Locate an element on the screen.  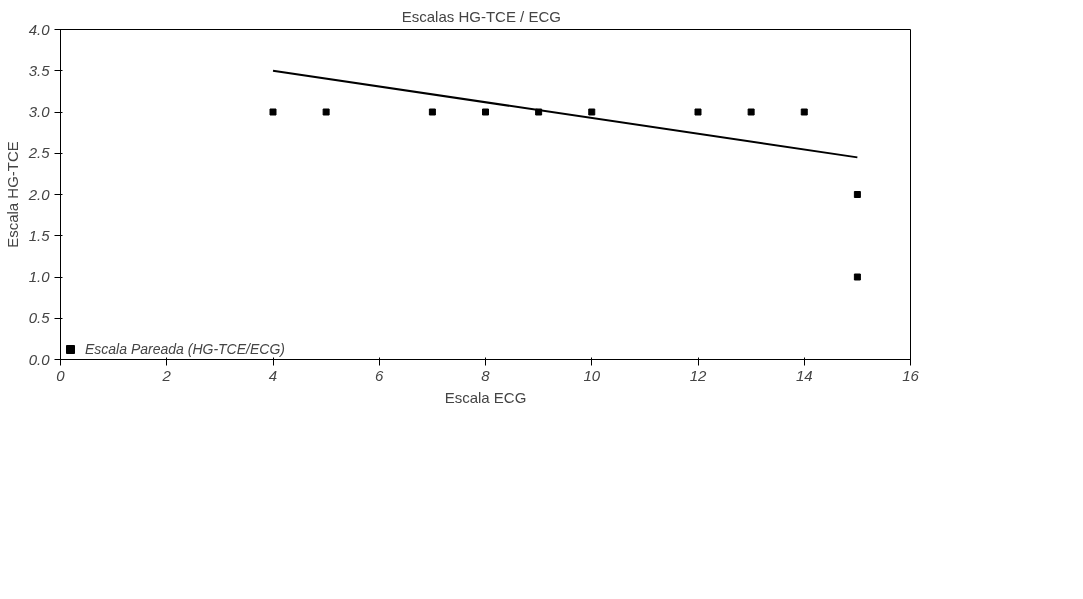
x-tick-label: 16 is located at coordinates (911, 375).